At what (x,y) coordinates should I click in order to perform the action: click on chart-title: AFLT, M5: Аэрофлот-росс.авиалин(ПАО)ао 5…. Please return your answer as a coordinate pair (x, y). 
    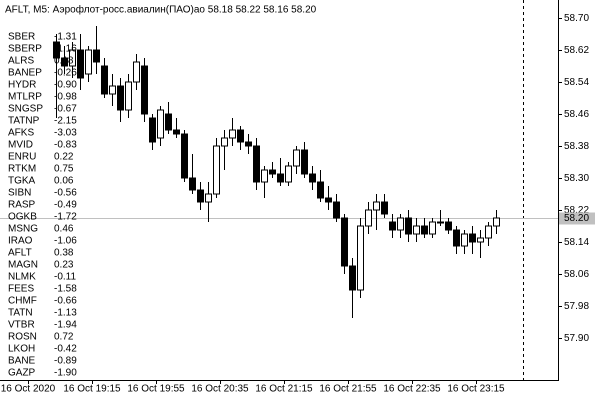
    Looking at the image, I should click on (161, 10).